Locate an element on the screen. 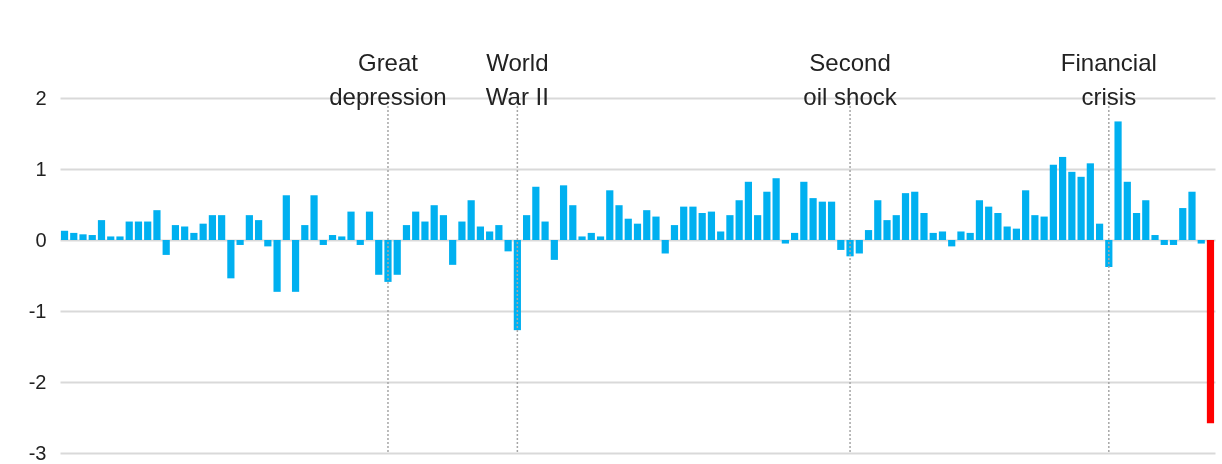 The height and width of the screenshot is (464, 1222). y-tick-label: -1 is located at coordinates (37, 310).